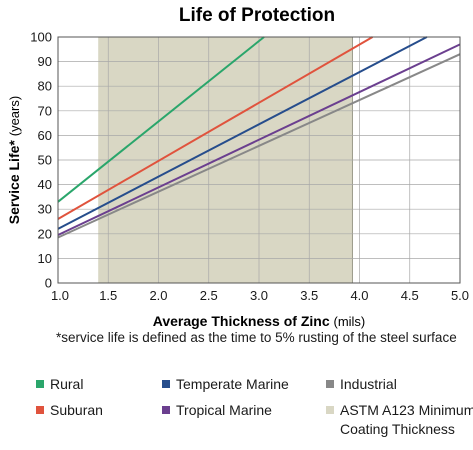  Describe the element at coordinates (76, 410) in the screenshot. I see `legend-label-suburan: Suburan` at that location.